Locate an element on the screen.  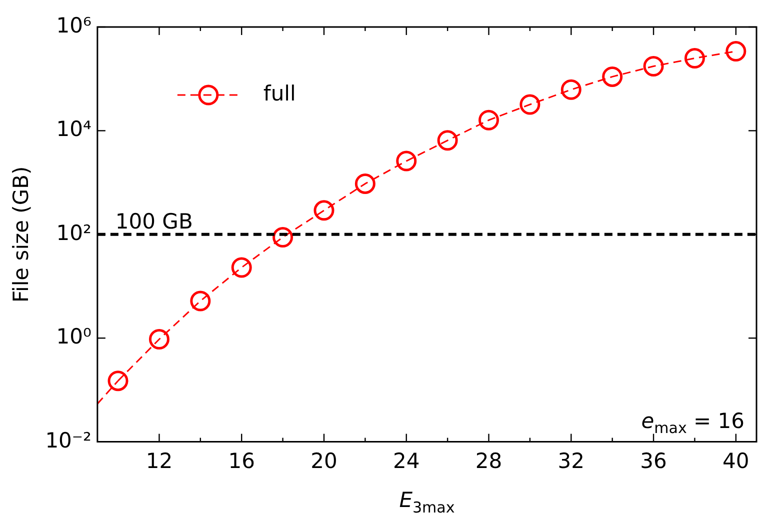
x-tick-label: 16 is located at coordinates (241, 460).